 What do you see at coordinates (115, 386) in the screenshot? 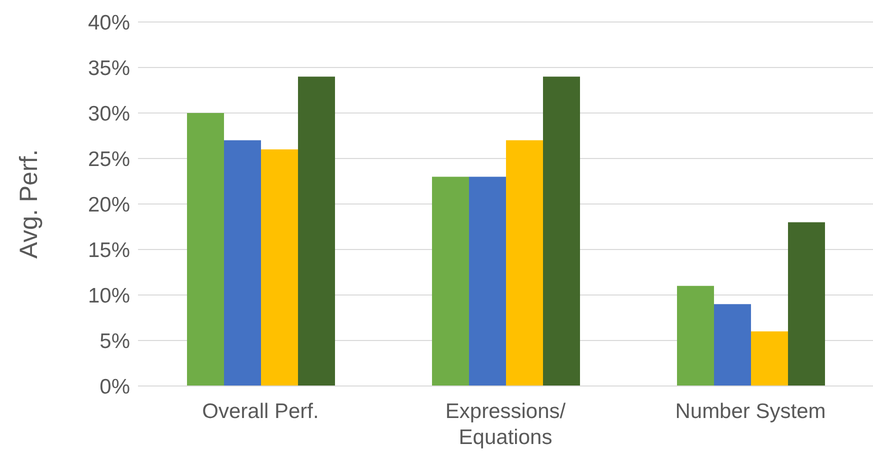
I see `y-tick-label: 0%` at bounding box center [115, 386].